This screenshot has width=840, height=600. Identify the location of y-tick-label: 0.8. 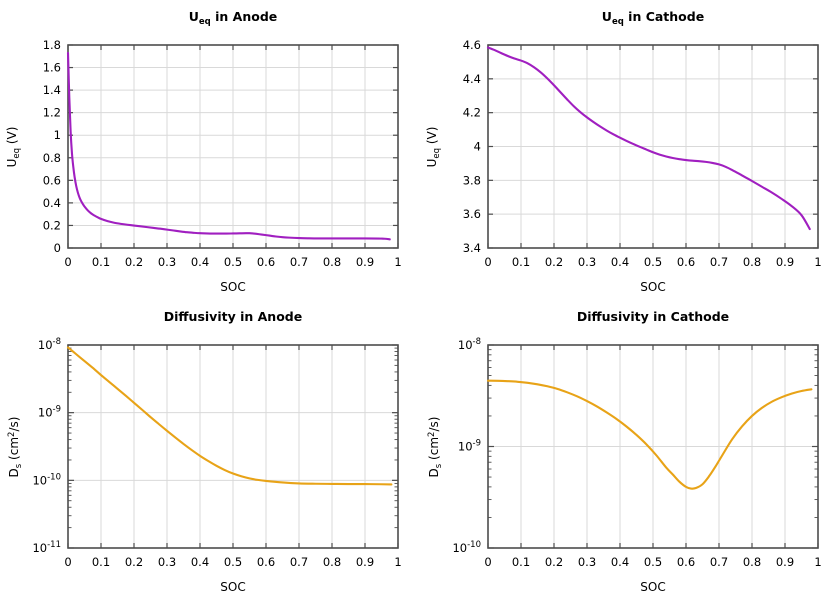
(52, 158).